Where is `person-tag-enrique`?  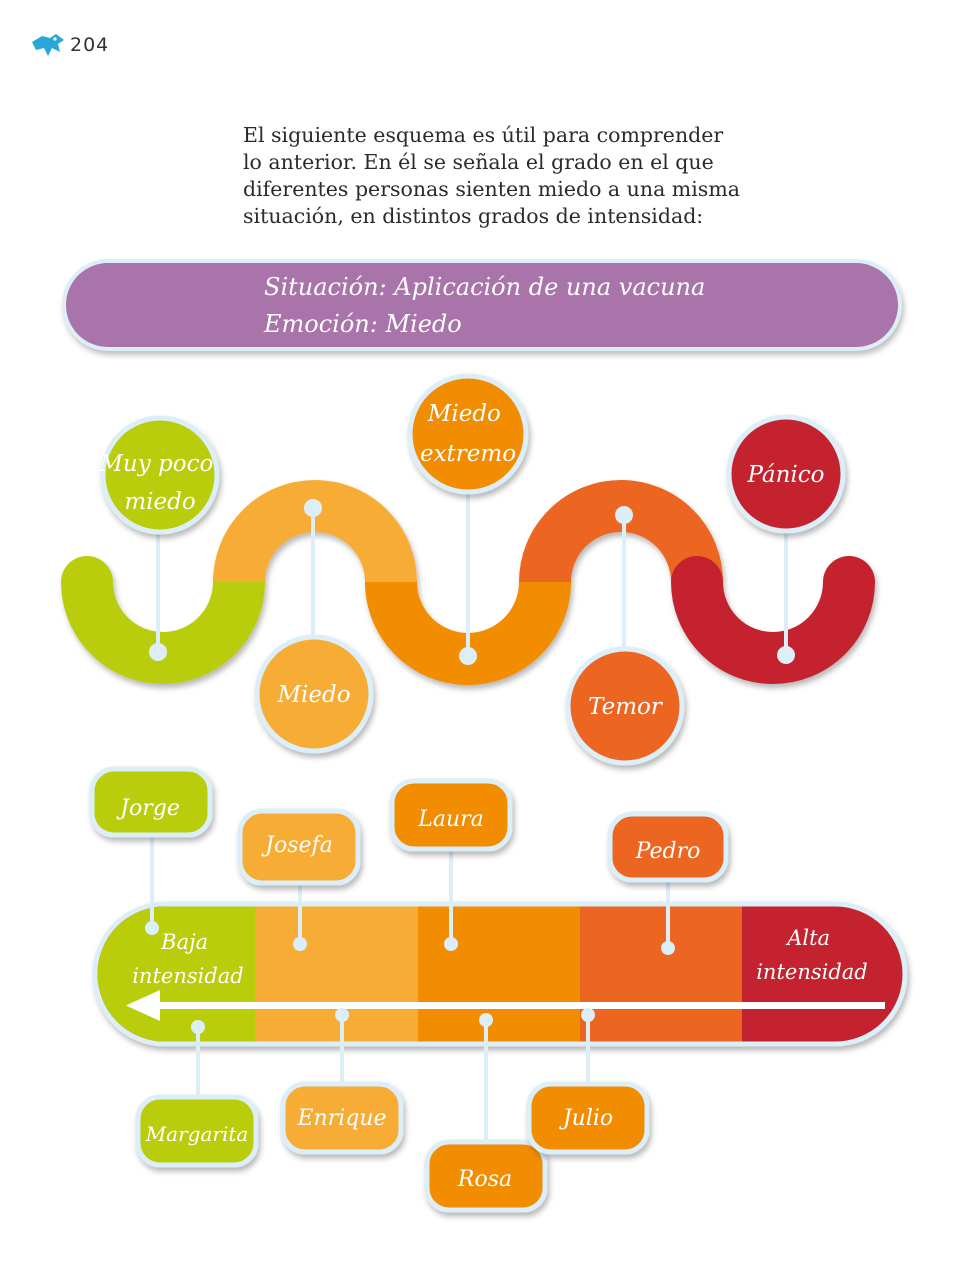
person-tag-enrique is located at coordinates (342, 1118).